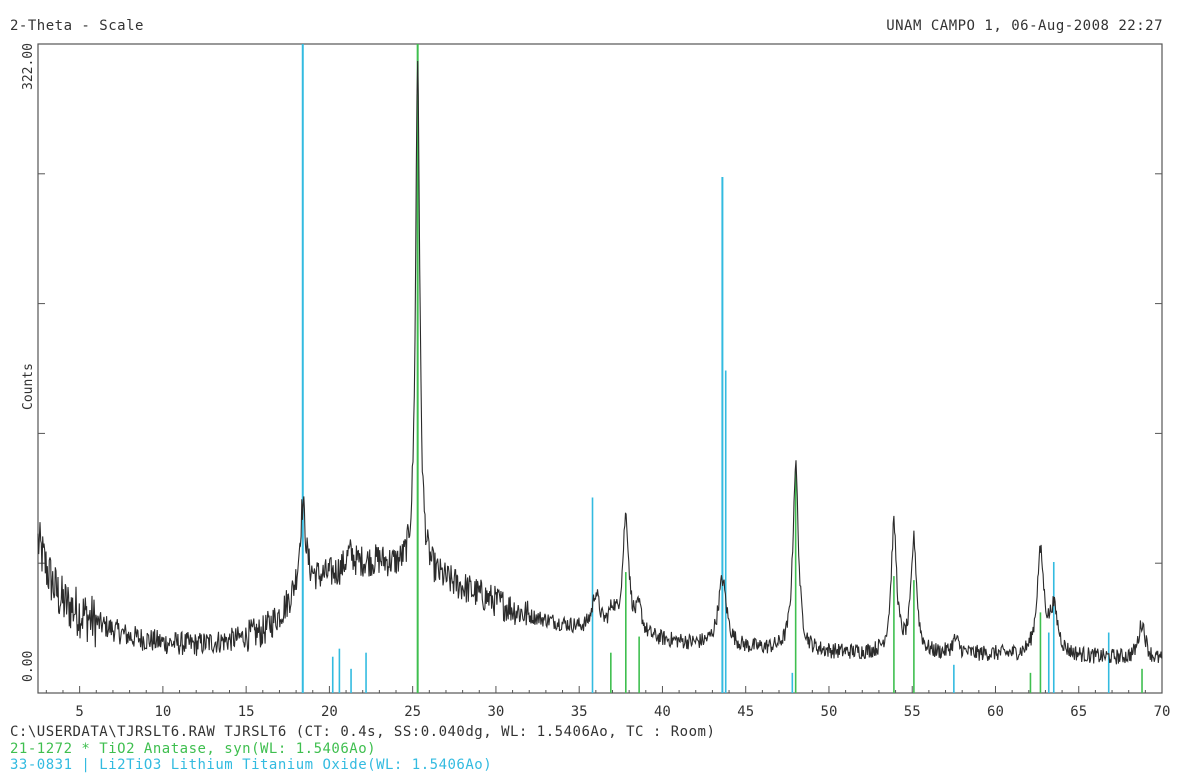 This screenshot has height=776, width=1177. Describe the element at coordinates (995, 712) in the screenshot. I see `x-tick-label: 60` at that location.